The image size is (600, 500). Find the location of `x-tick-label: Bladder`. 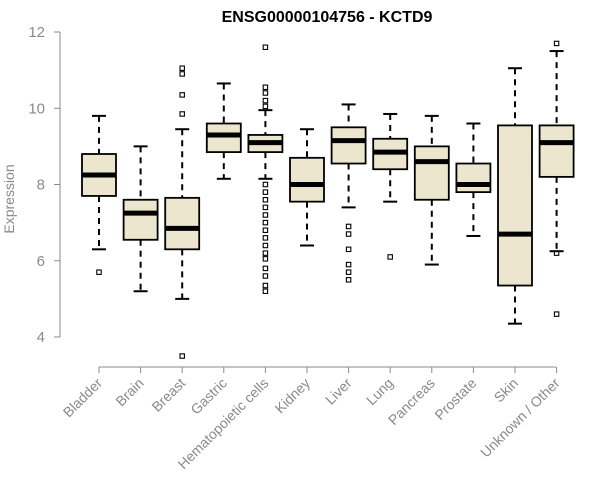

x-tick-label: Bladder is located at coordinates (83, 398).